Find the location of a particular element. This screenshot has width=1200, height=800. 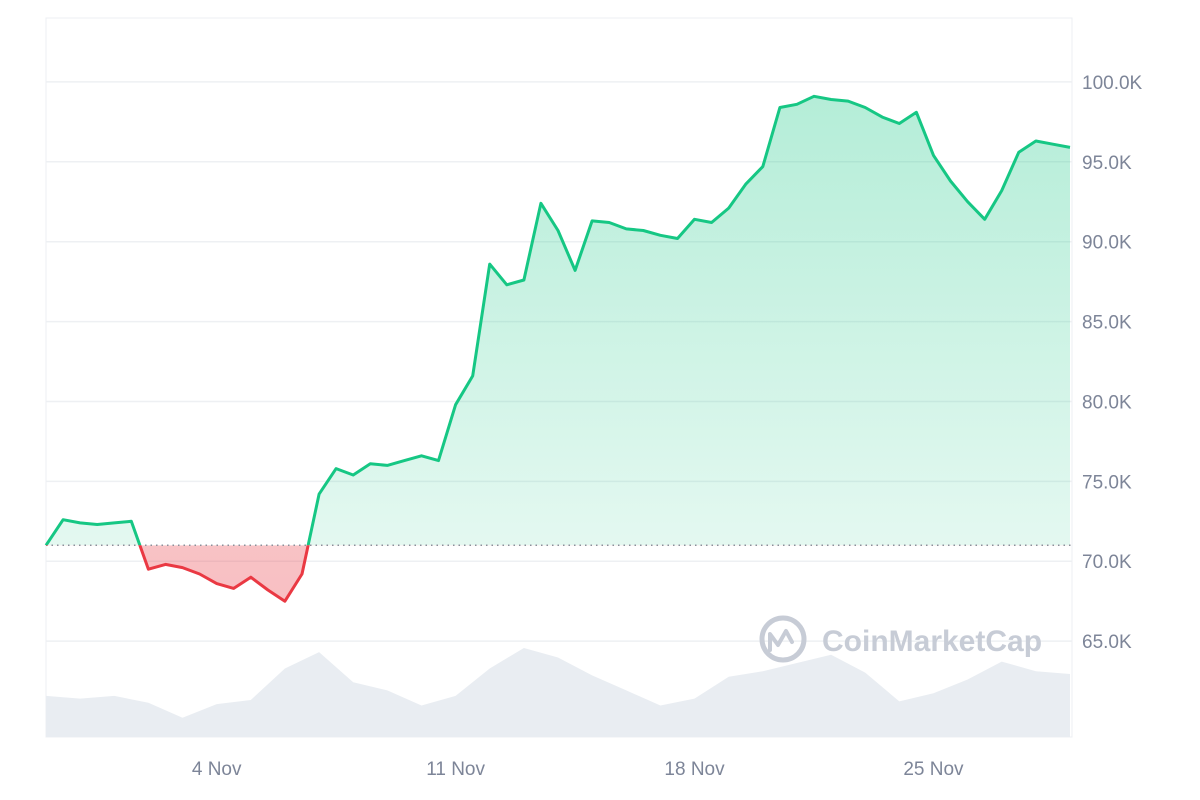

watermark-text: CoinMarketCap is located at coordinates (932, 641).